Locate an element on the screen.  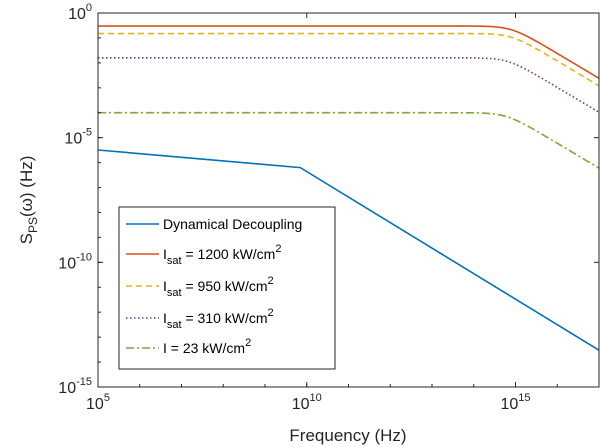
legend-label-2: Isat = 1200 kW/cm2 is located at coordinates (222, 255).